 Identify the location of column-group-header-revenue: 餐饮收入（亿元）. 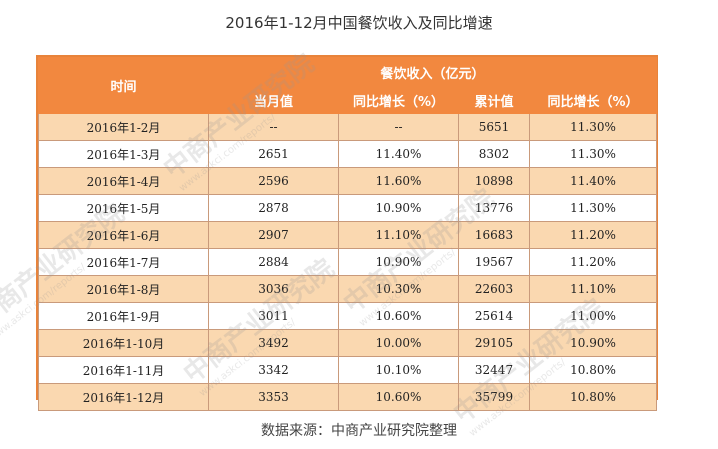
(432, 72).